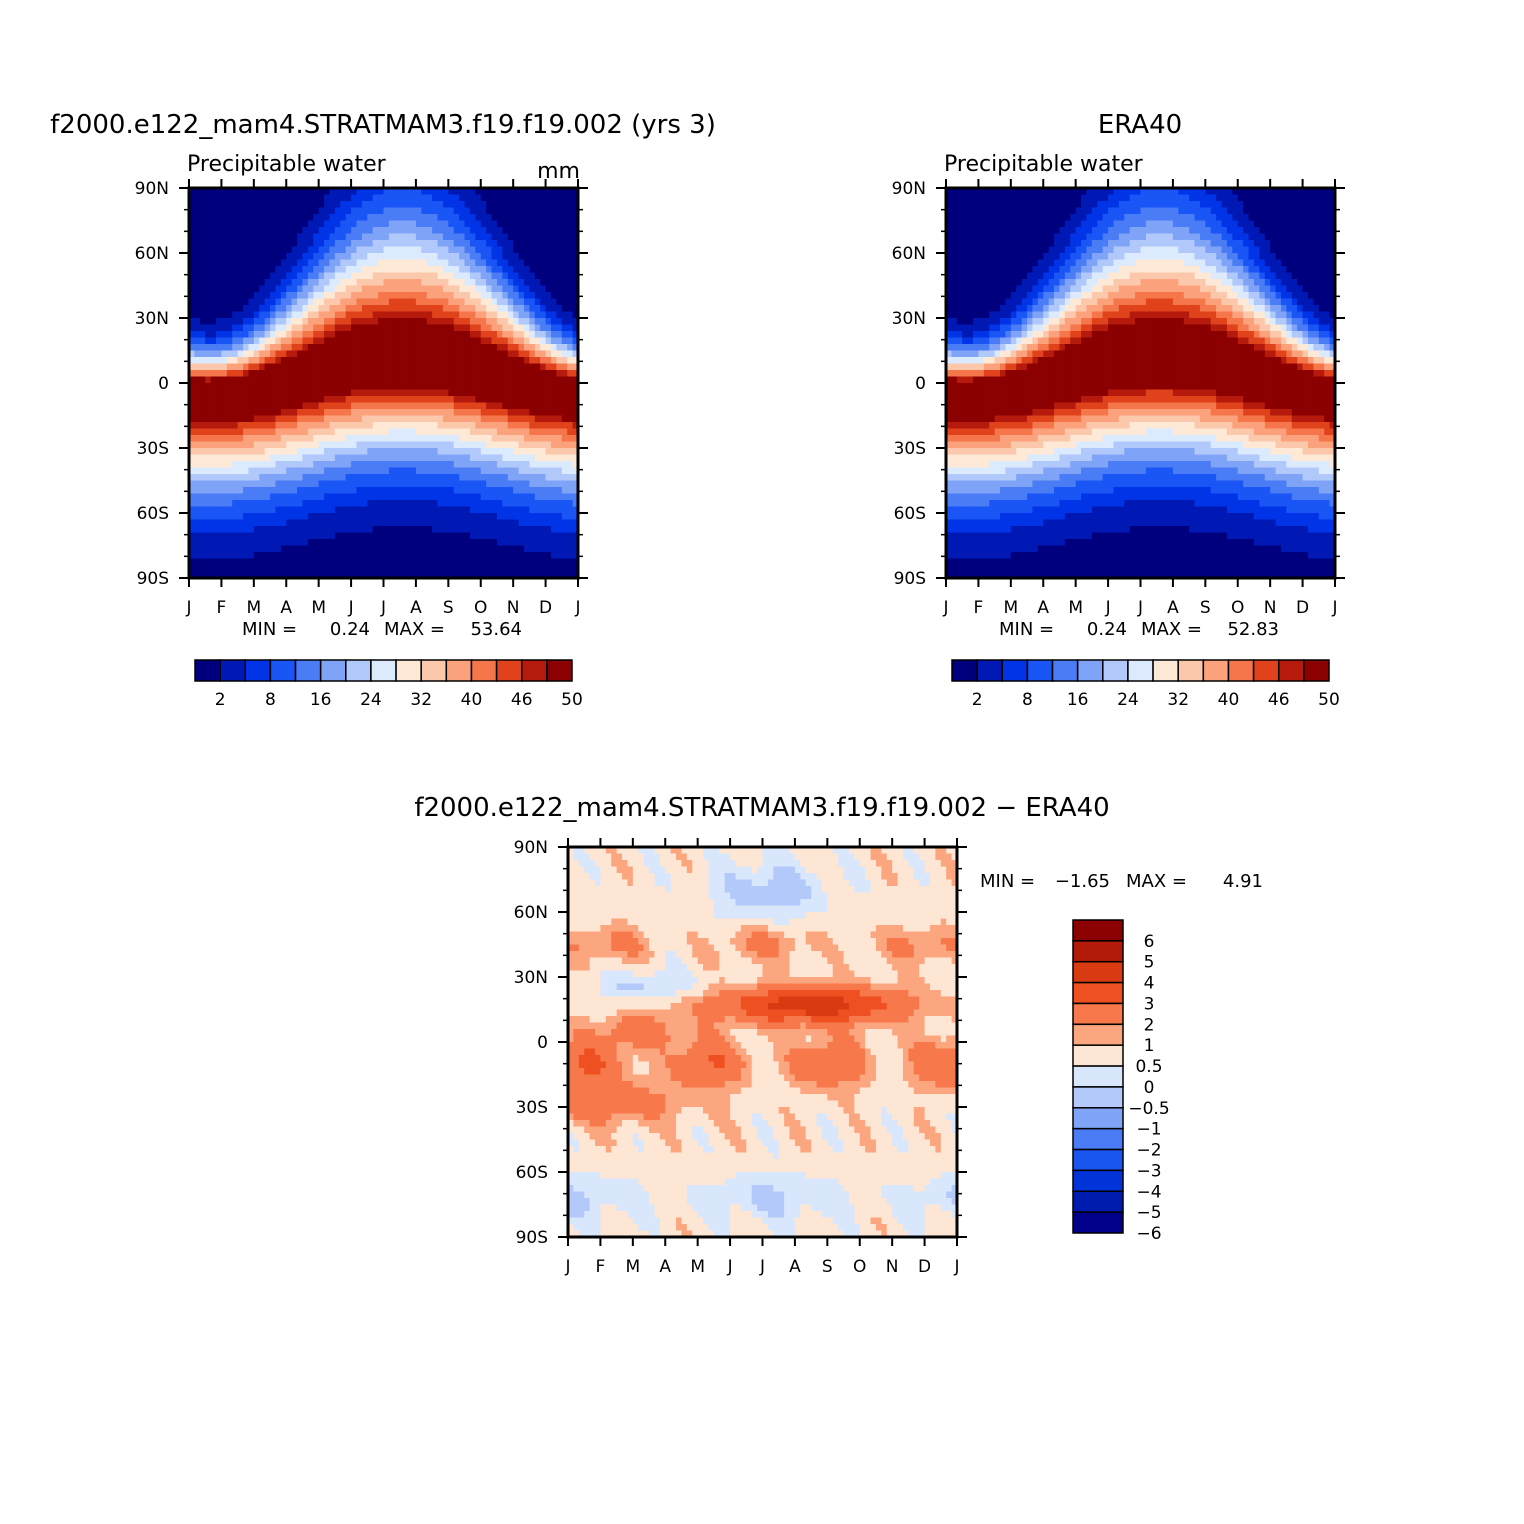  What do you see at coordinates (371, 700) in the screenshot?
I see `colorbar-label: 24` at bounding box center [371, 700].